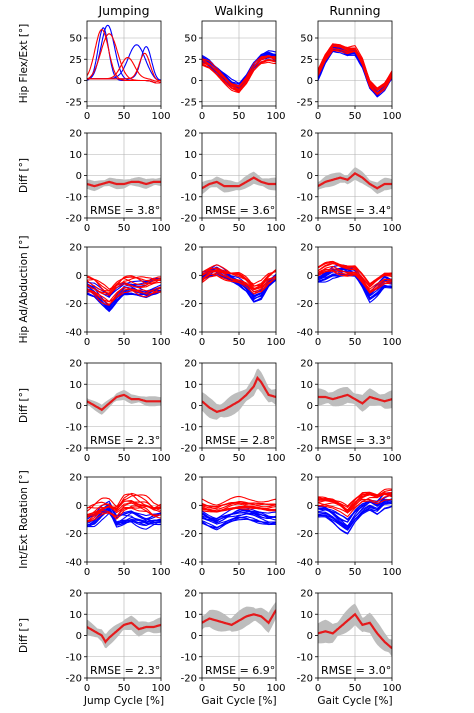 The image size is (474, 713). What do you see at coordinates (24, 405) in the screenshot?
I see `y-axis-label: Diff [°]` at bounding box center [24, 405].